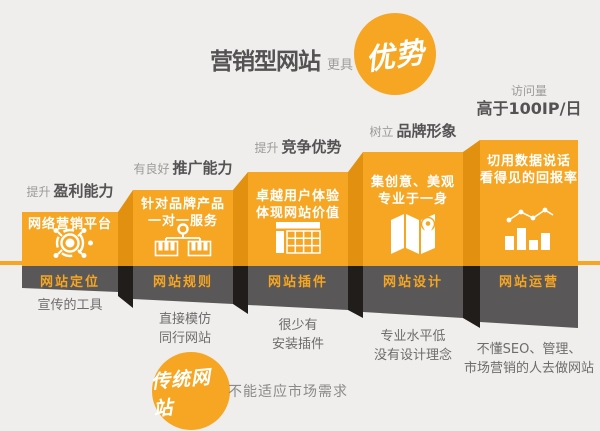 The image size is (600, 431). I want to click on step5-annotation-label: 高于100IP/日, so click(529, 108).